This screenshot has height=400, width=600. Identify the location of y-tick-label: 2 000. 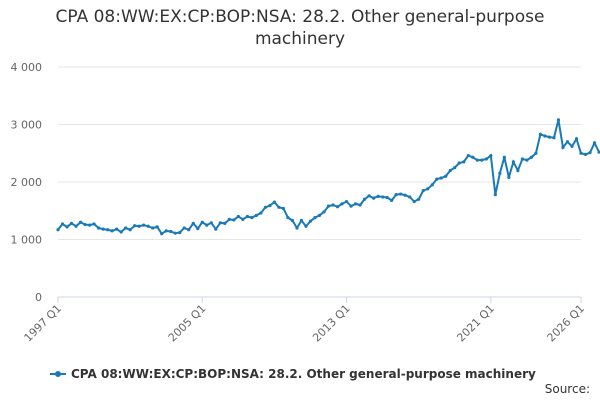
(27, 182).